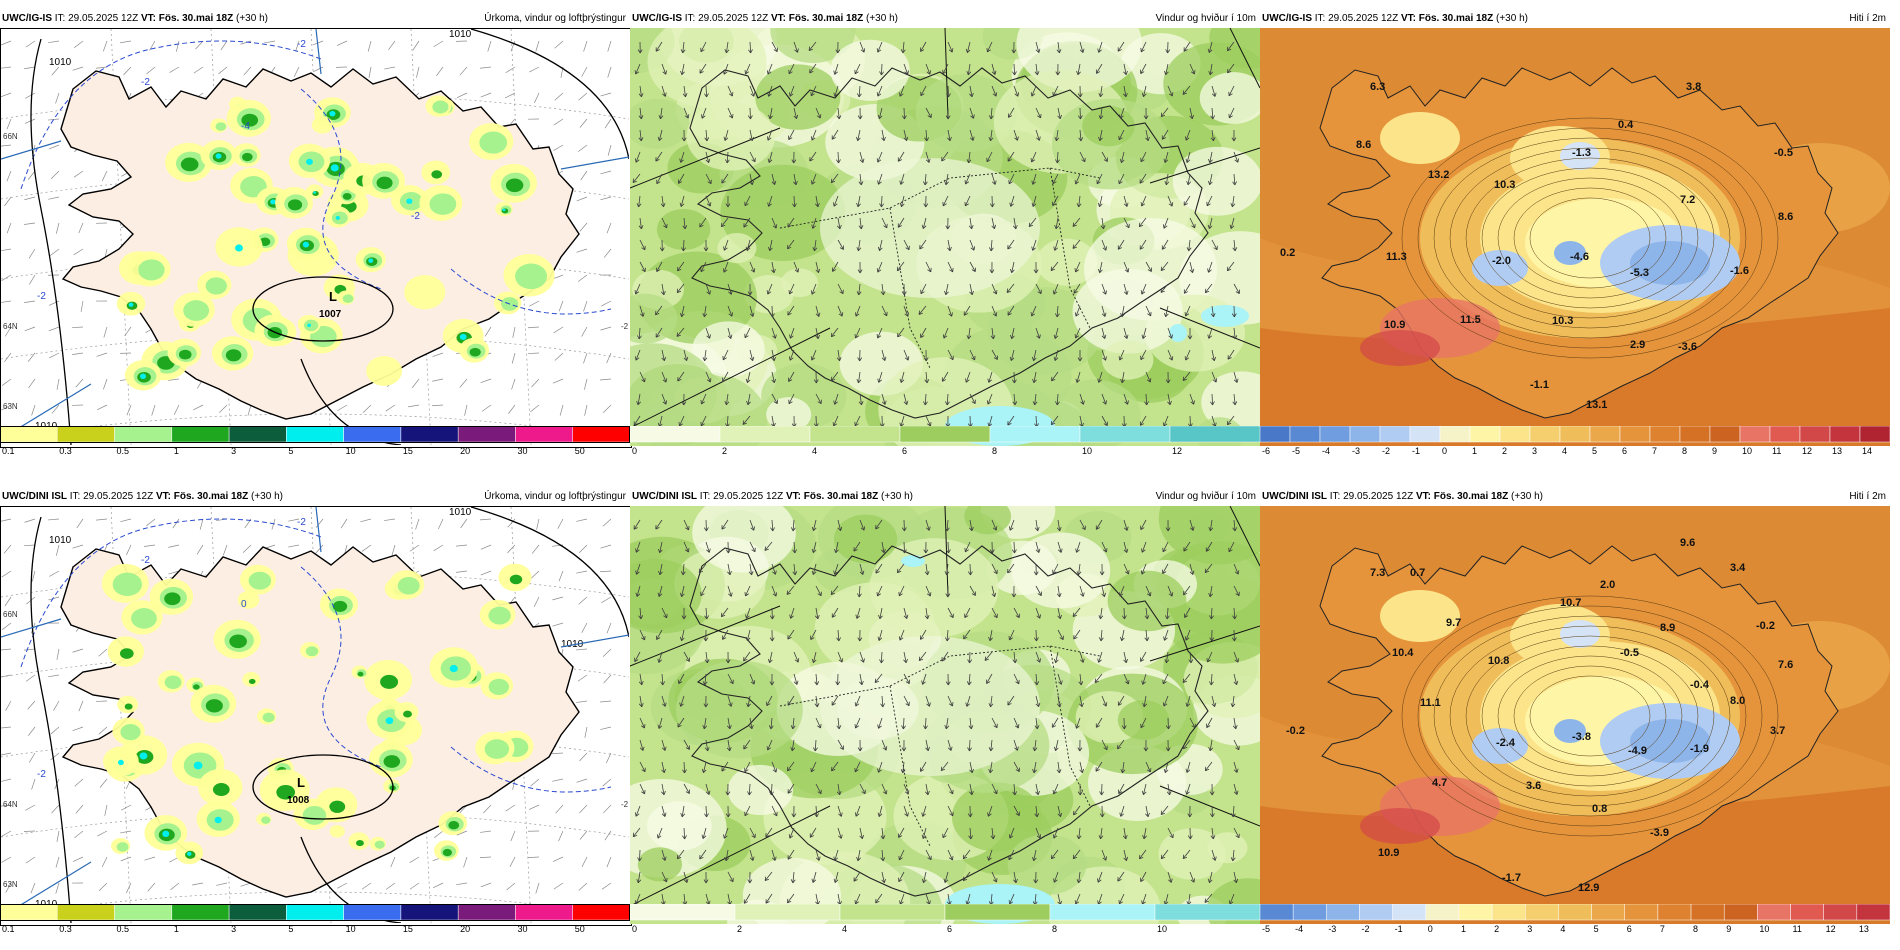  Describe the element at coordinates (748, 496) in the screenshot. I see `init-time: 29.05.2025 12Z` at that location.